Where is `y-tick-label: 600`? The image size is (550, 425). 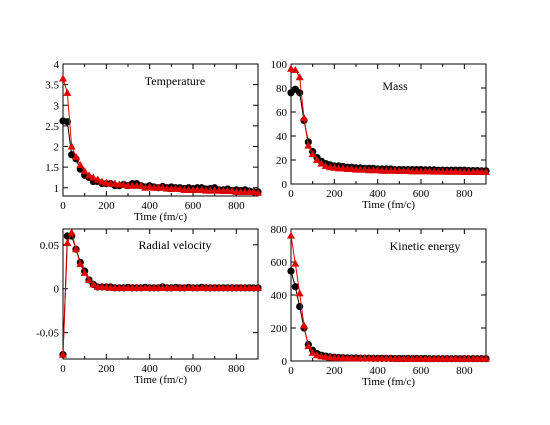
y-tick-label: 600 is located at coordinates (279, 263).